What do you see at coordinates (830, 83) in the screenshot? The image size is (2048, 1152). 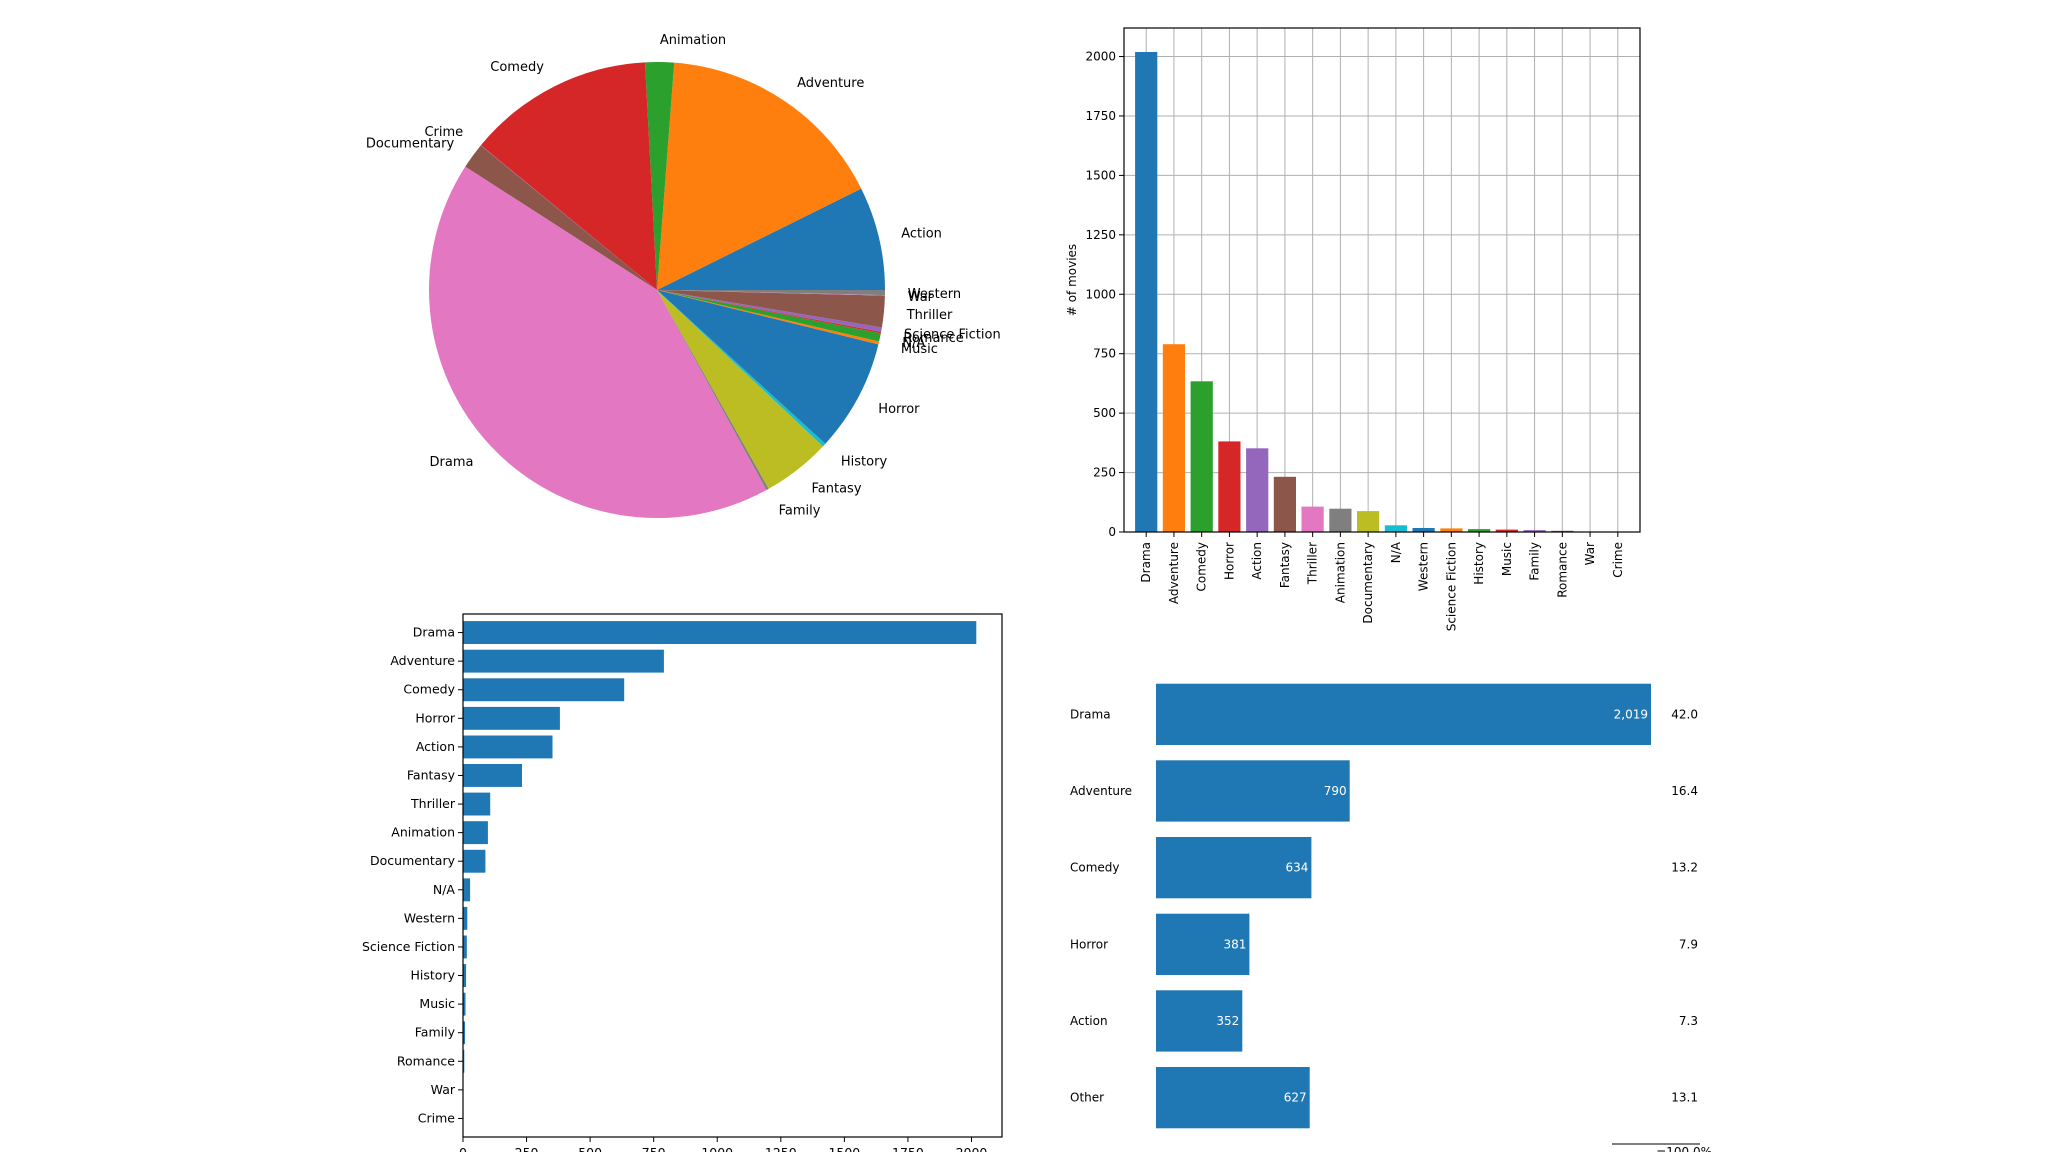 I see `pie-label-adventure: Adventure` at bounding box center [830, 83].